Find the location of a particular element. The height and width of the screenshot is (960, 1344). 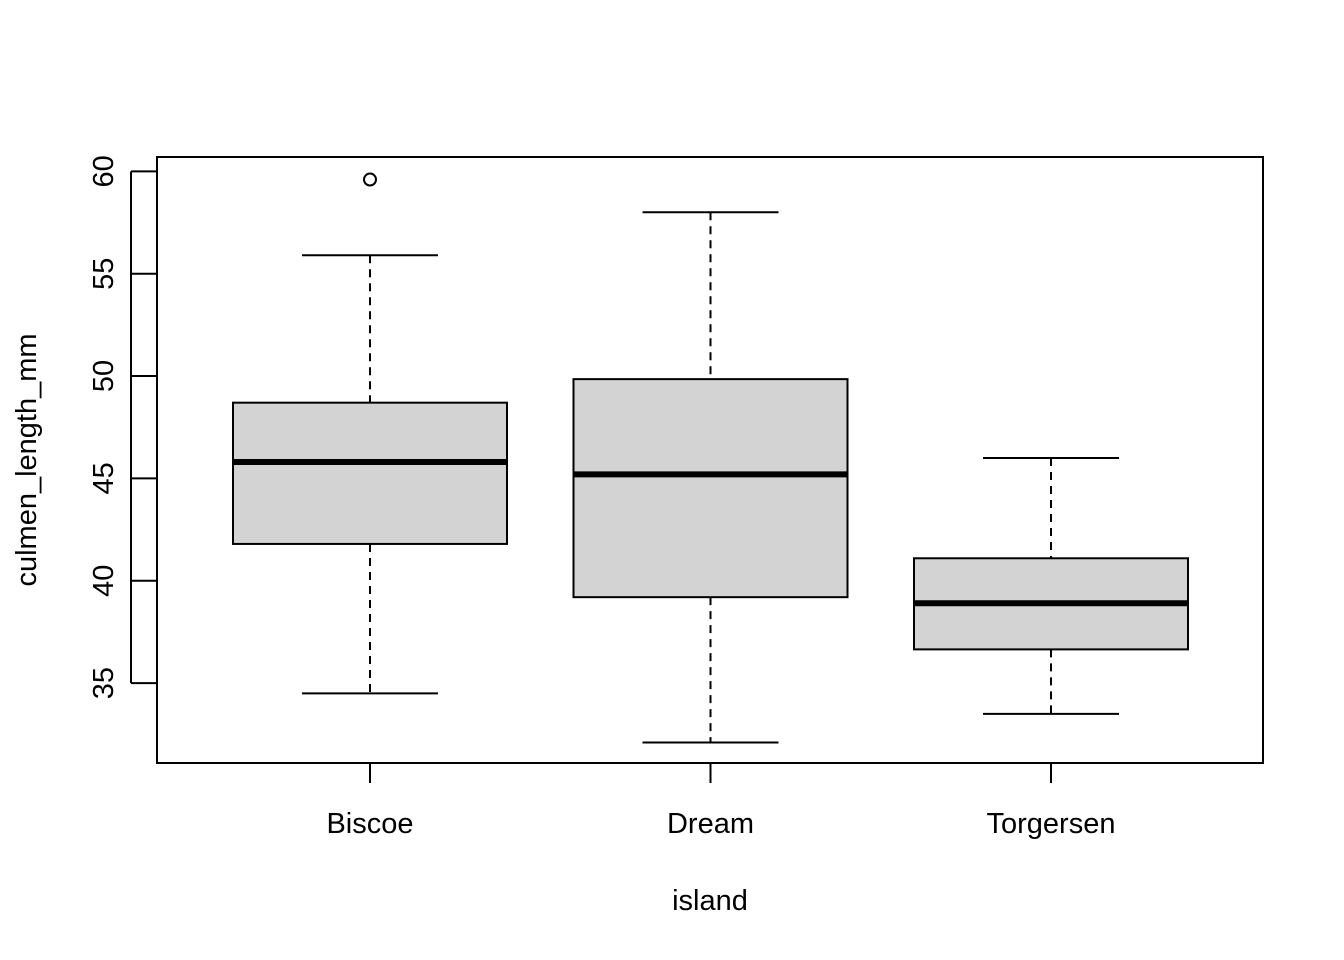

x-tick-label: Biscoe is located at coordinates (369, 824).